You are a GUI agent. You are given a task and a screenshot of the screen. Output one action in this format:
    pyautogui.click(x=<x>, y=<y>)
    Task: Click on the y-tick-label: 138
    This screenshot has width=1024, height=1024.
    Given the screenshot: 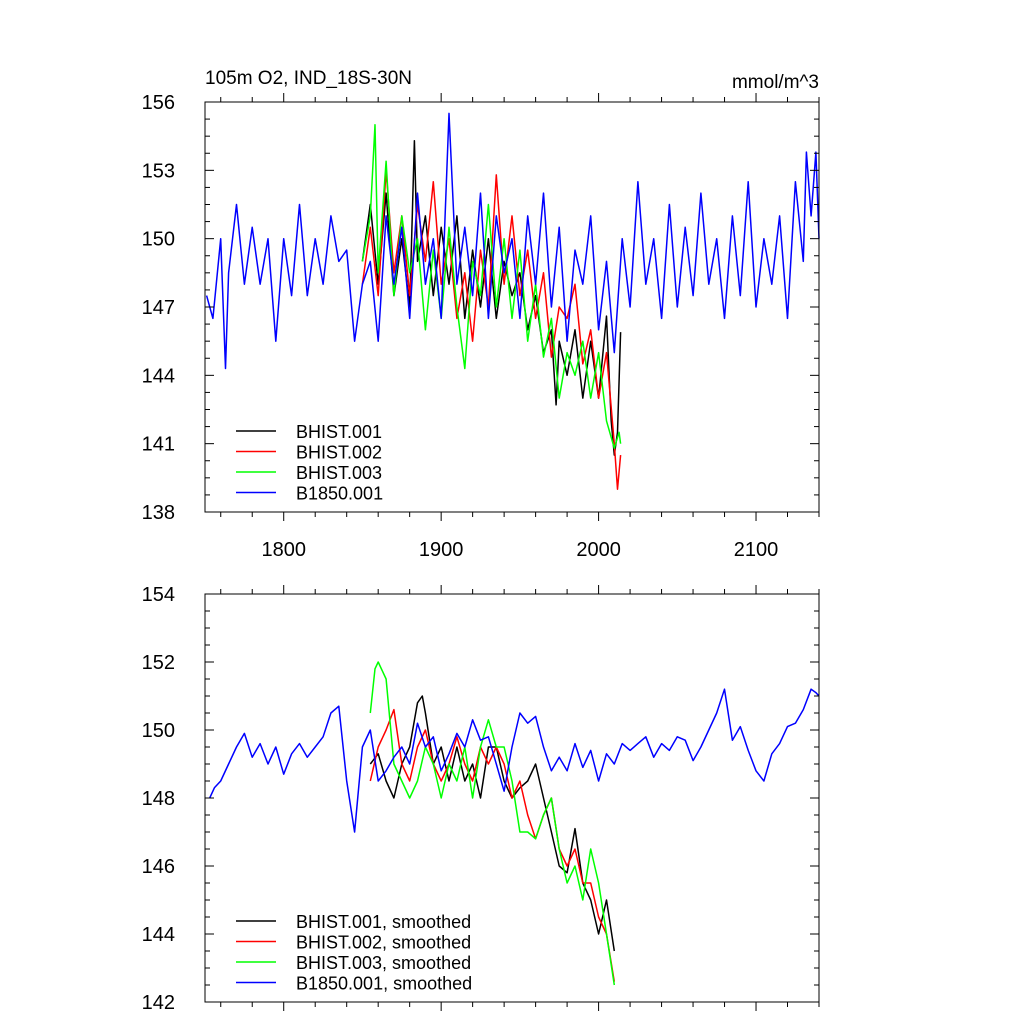 What is the action you would take?
    pyautogui.click(x=158, y=513)
    